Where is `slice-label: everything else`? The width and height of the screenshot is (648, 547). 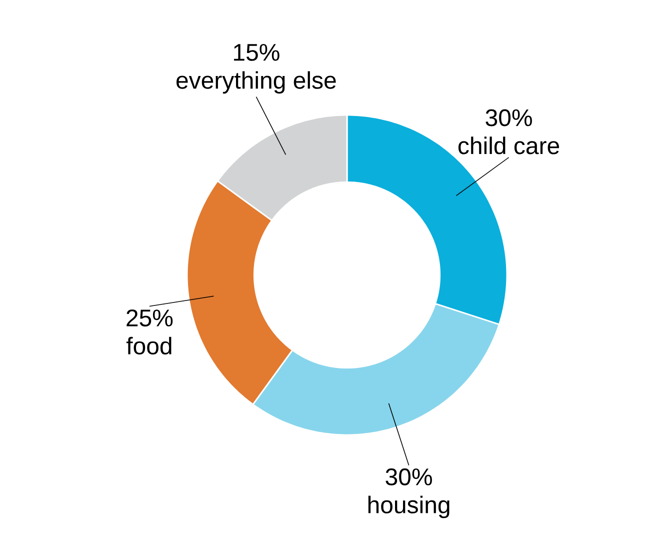 slice-label: everything else is located at coordinates (256, 82).